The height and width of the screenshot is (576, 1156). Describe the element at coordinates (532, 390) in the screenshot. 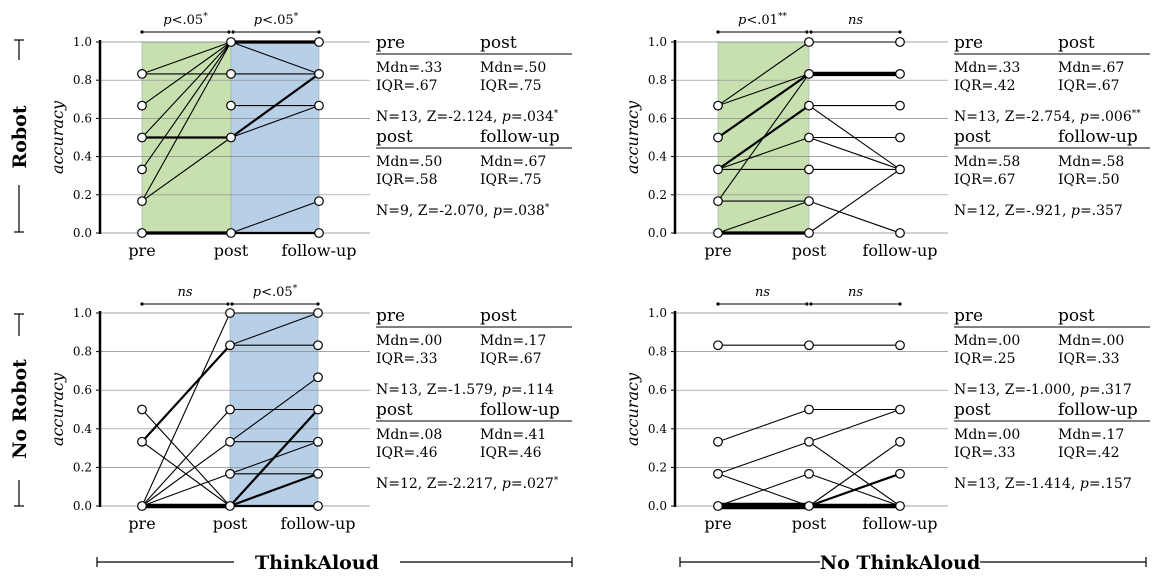

I see `stats-test-value: =.114` at that location.